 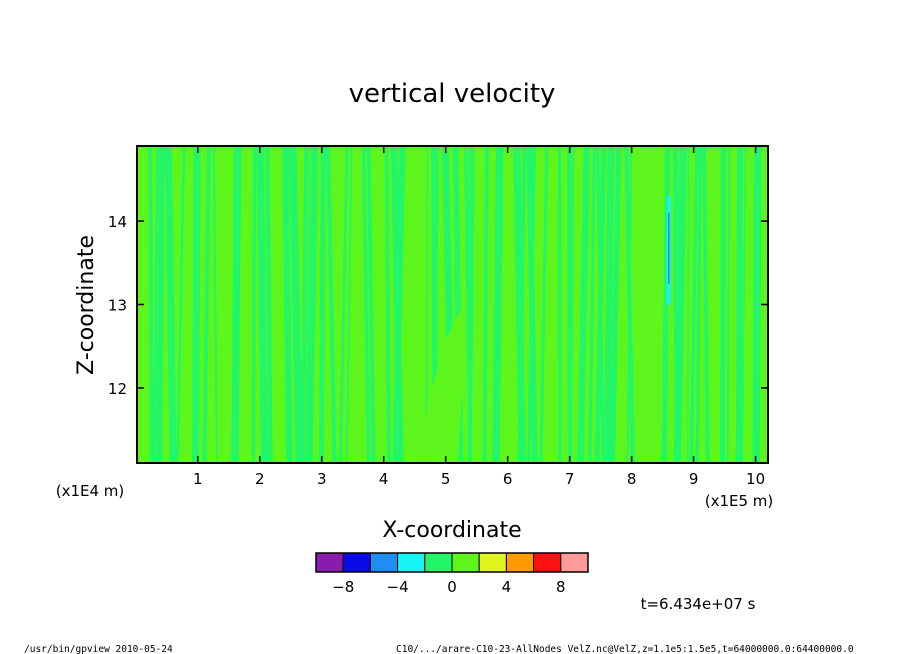 What do you see at coordinates (452, 94) in the screenshot?
I see `chart-title: vertical velocity` at bounding box center [452, 94].